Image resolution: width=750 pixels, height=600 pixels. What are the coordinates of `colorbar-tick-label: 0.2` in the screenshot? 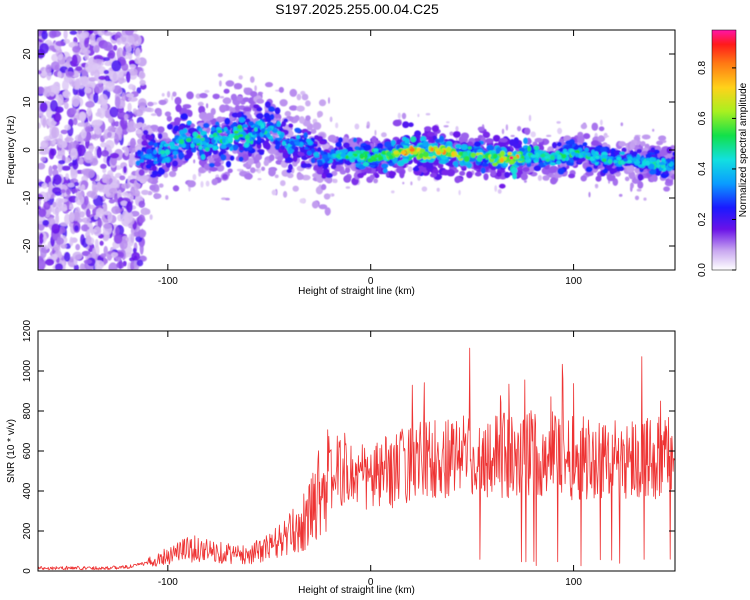 It's located at (702, 219).